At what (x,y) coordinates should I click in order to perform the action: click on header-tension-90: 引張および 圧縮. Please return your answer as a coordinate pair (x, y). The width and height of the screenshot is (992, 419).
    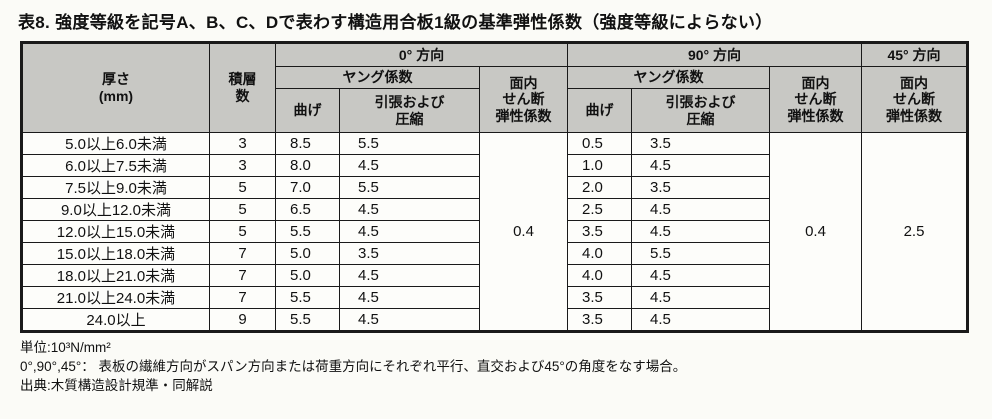
    Looking at the image, I should click on (700, 110).